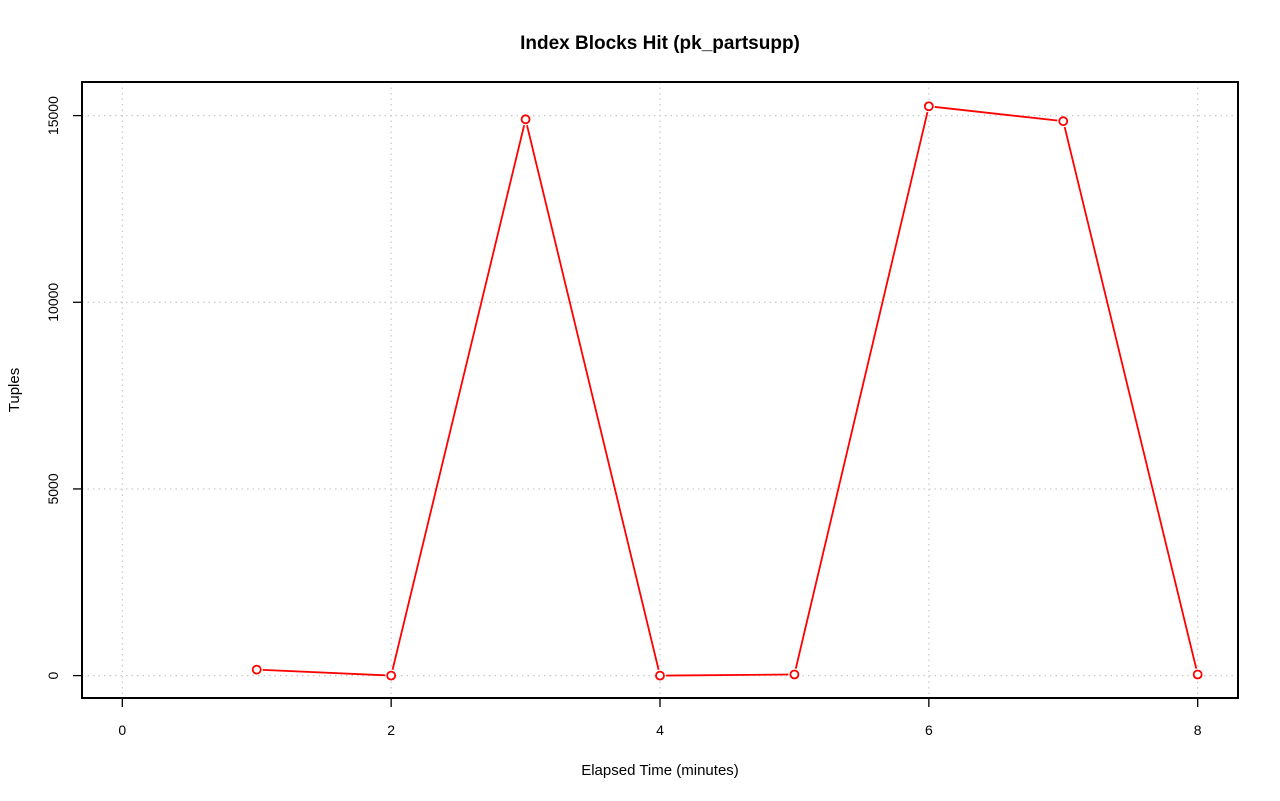 This screenshot has height=801, width=1280. I want to click on y-tick-label: 15000, so click(53, 115).